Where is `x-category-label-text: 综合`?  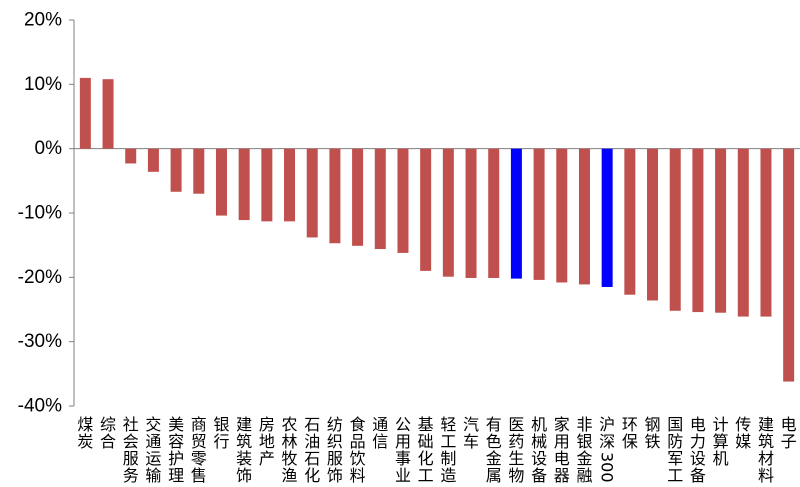
x-category-label-text: 综合 is located at coordinates (108, 433).